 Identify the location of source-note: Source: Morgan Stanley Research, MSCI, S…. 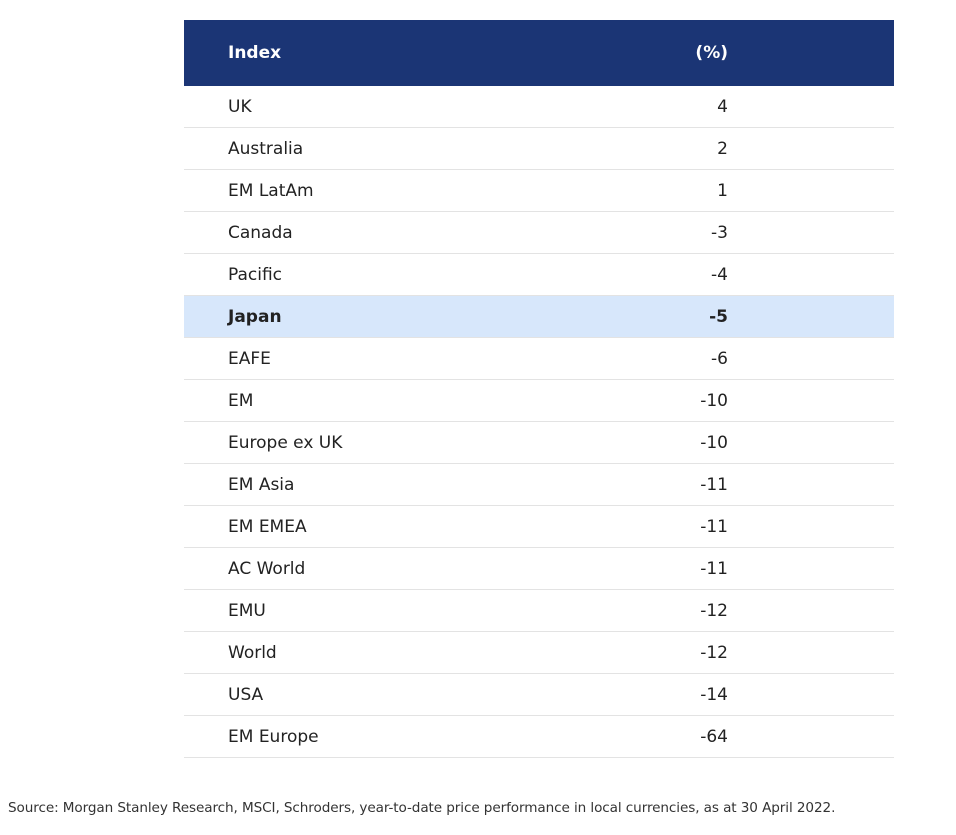
(422, 808).